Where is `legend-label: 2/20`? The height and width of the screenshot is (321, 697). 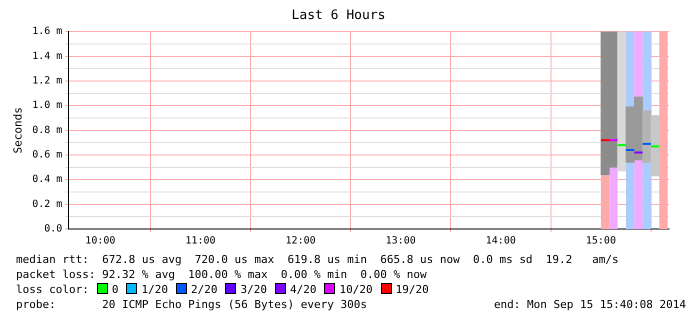 legend-label: 2/20 is located at coordinates (204, 289).